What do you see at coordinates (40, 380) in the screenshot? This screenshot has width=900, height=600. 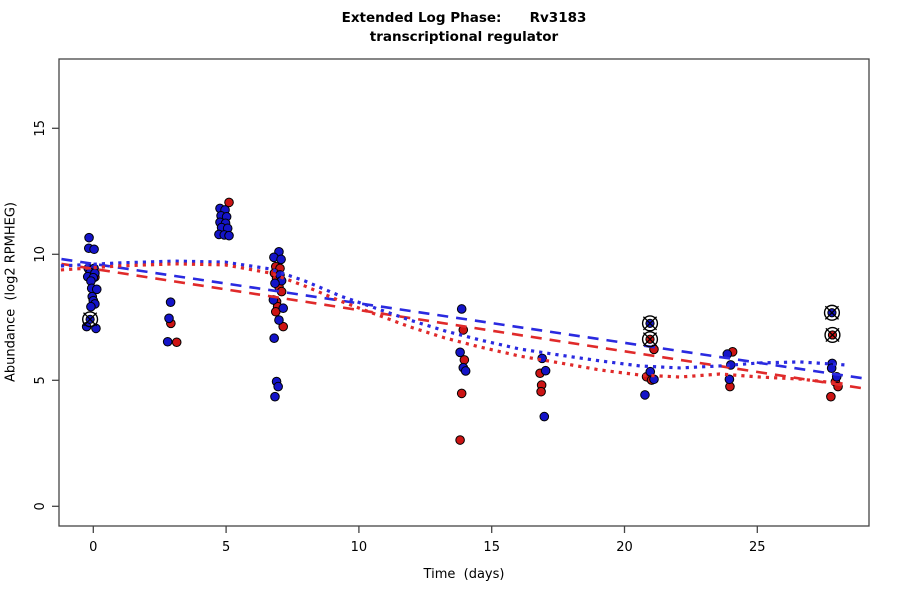 I see `y-tick-label: 5` at bounding box center [40, 380].